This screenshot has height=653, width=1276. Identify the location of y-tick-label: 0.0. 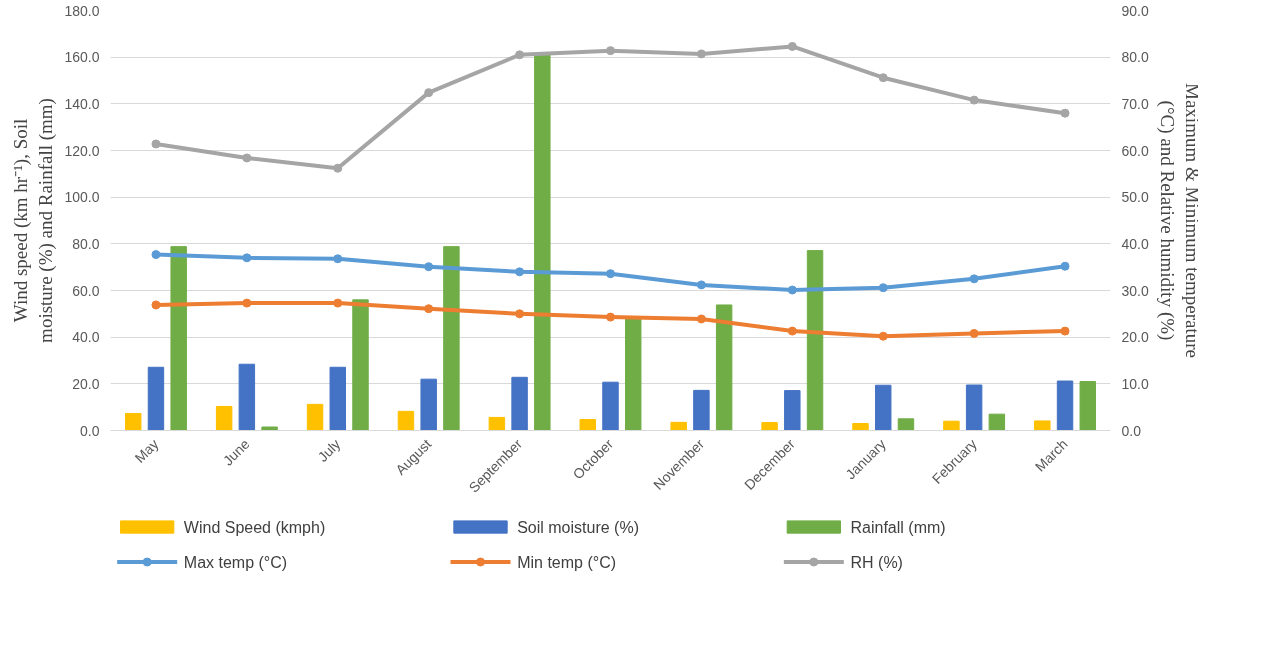
(90, 430).